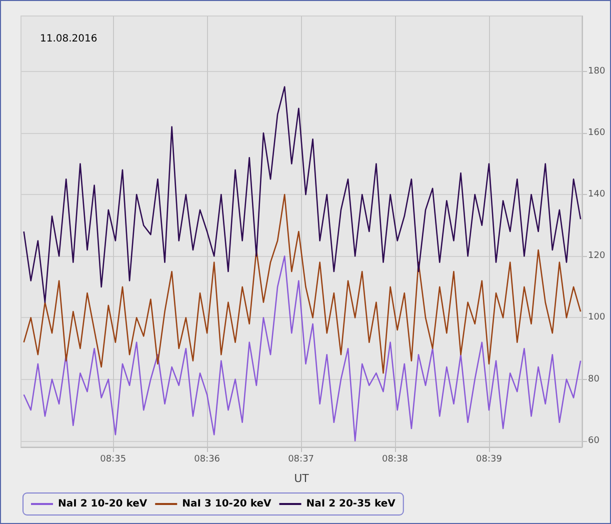 This screenshot has width=611, height=524. What do you see at coordinates (597, 133) in the screenshot?
I see `y-tick-label: 160` at bounding box center [597, 133].